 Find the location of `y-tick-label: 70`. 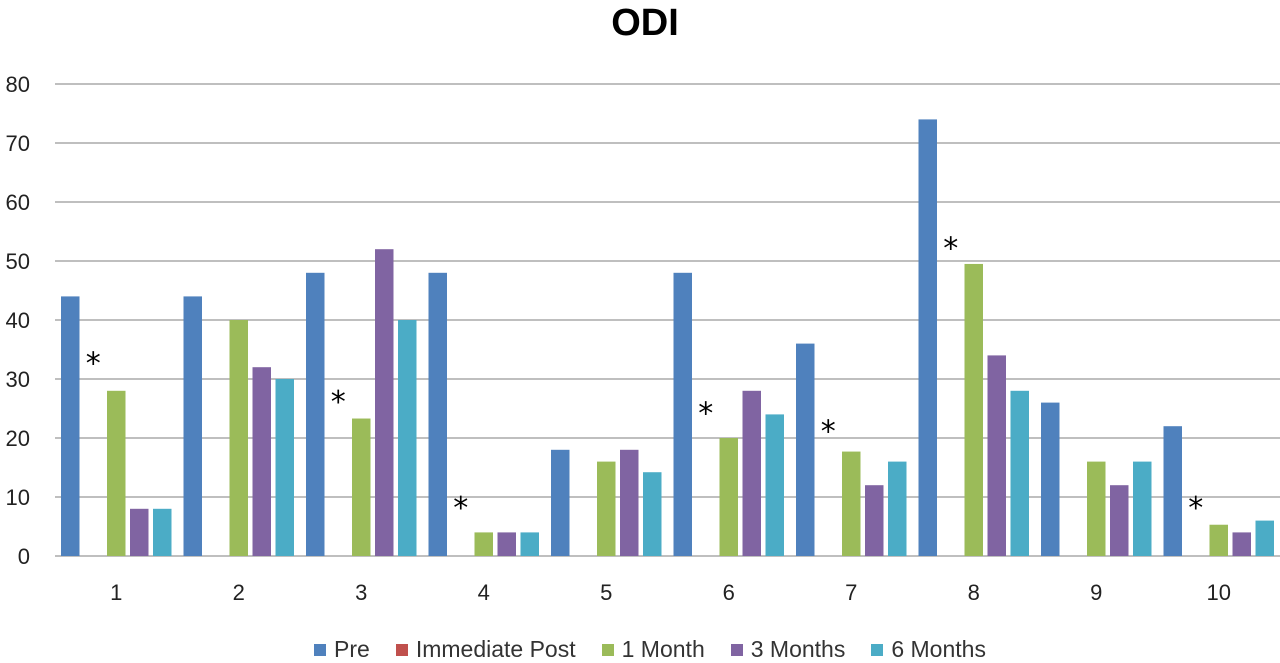

y-tick-label: 70 is located at coordinates (18, 143).